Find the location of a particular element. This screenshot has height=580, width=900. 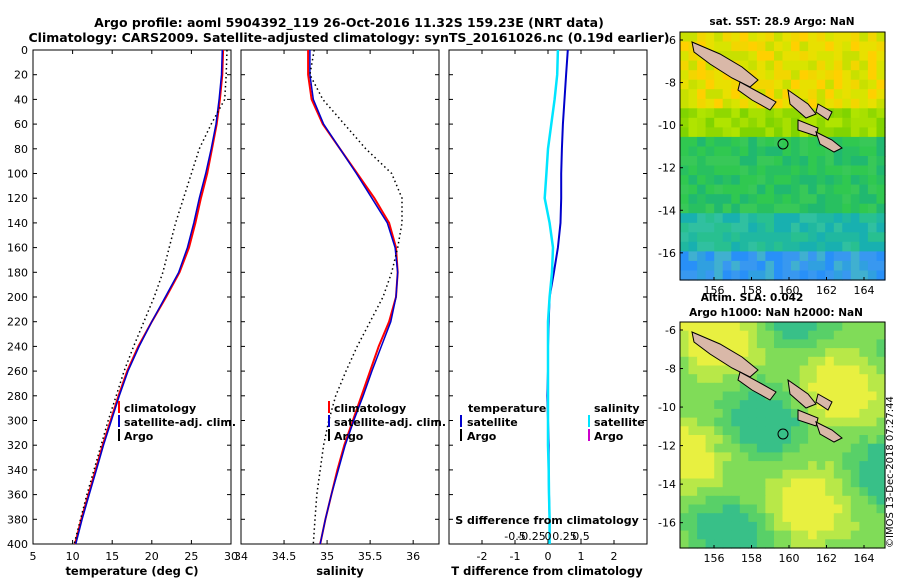

depth-tick-label: 280 is located at coordinates (17, 396).